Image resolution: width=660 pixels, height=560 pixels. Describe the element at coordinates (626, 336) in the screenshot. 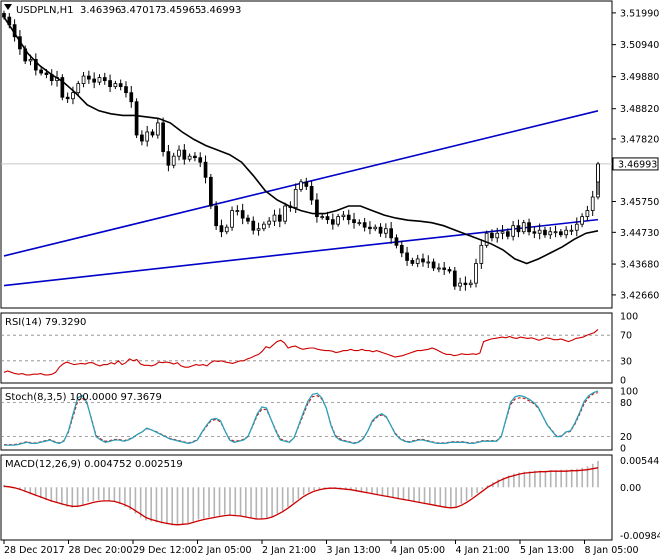

I see `rsi-tick-label: 70` at that location.